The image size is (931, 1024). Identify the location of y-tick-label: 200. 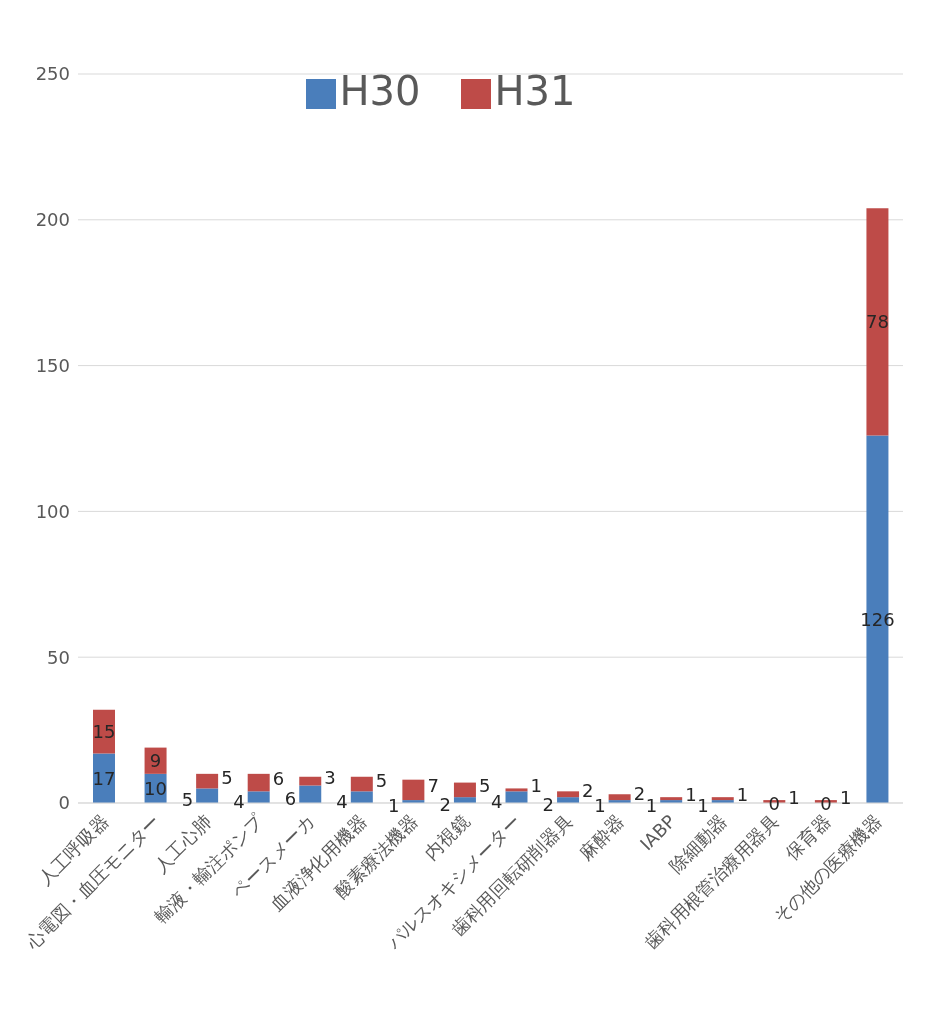
(52, 220).